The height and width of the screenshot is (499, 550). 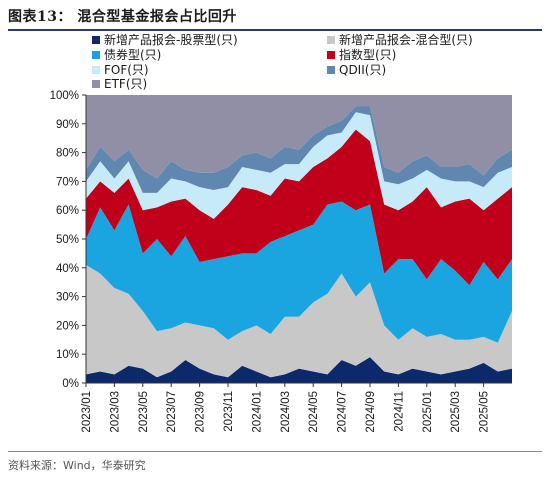 I want to click on y-tick-label: 70%, so click(x=67, y=182).